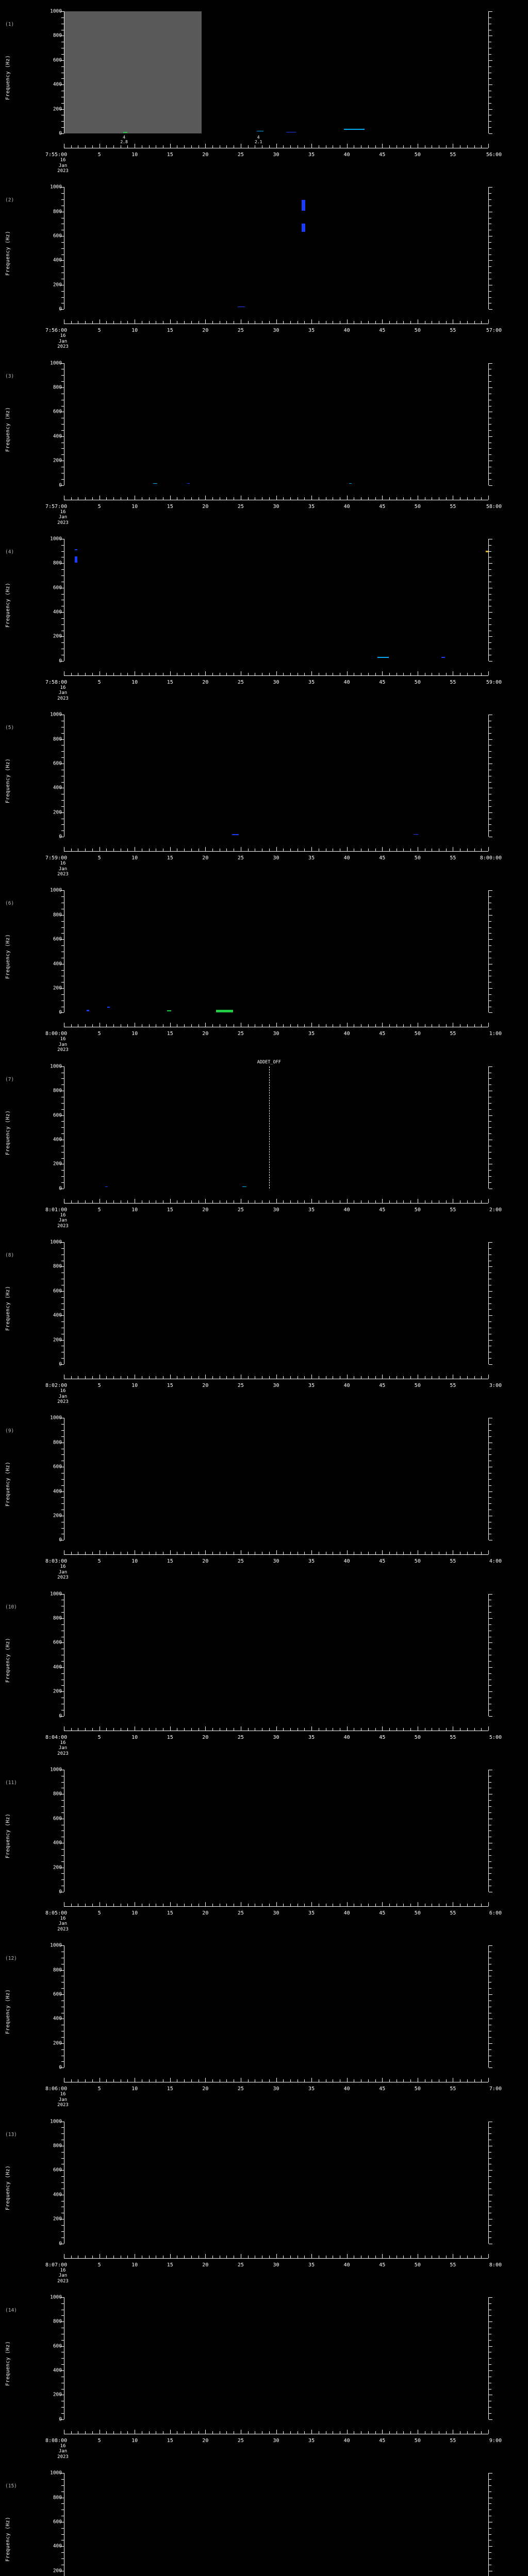 The width and height of the screenshot is (528, 2576). I want to click on y-tick-label: 800, so click(57, 563).